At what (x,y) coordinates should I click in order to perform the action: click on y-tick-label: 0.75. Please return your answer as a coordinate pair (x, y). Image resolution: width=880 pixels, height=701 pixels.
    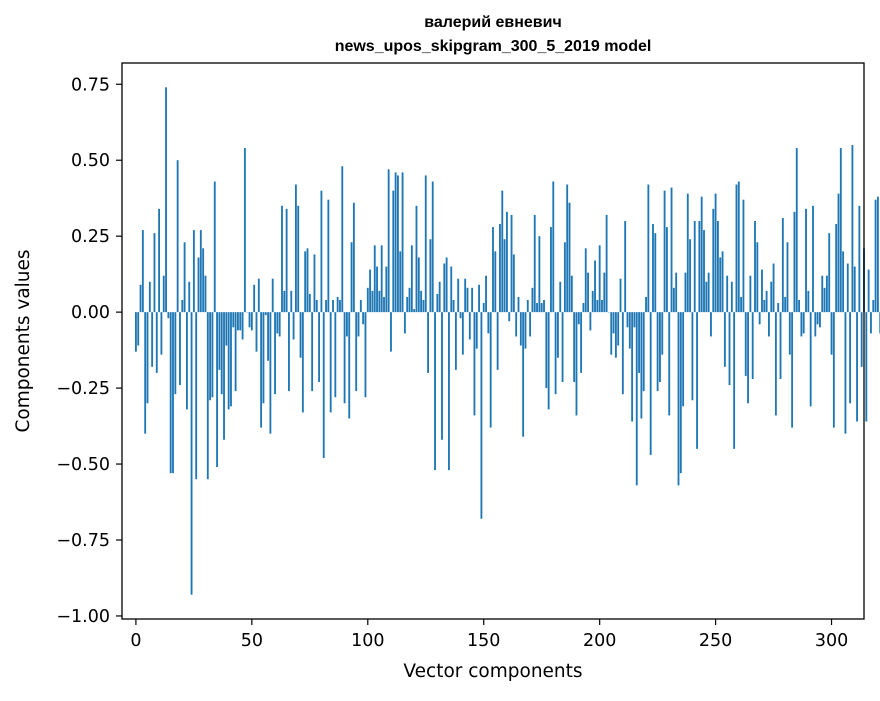
    Looking at the image, I should click on (90, 85).